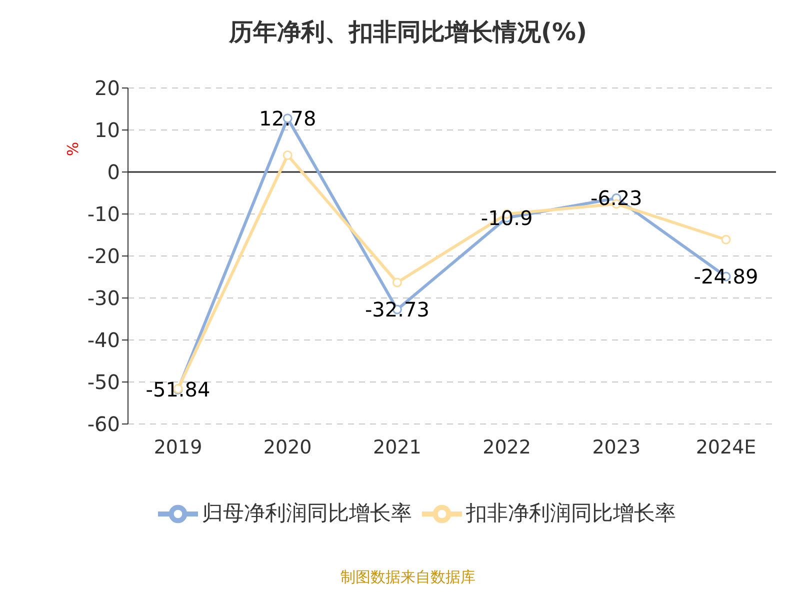 Image resolution: width=800 pixels, height=600 pixels. What do you see at coordinates (726, 447) in the screenshot?
I see `x-tick-label: 2024E` at bounding box center [726, 447].